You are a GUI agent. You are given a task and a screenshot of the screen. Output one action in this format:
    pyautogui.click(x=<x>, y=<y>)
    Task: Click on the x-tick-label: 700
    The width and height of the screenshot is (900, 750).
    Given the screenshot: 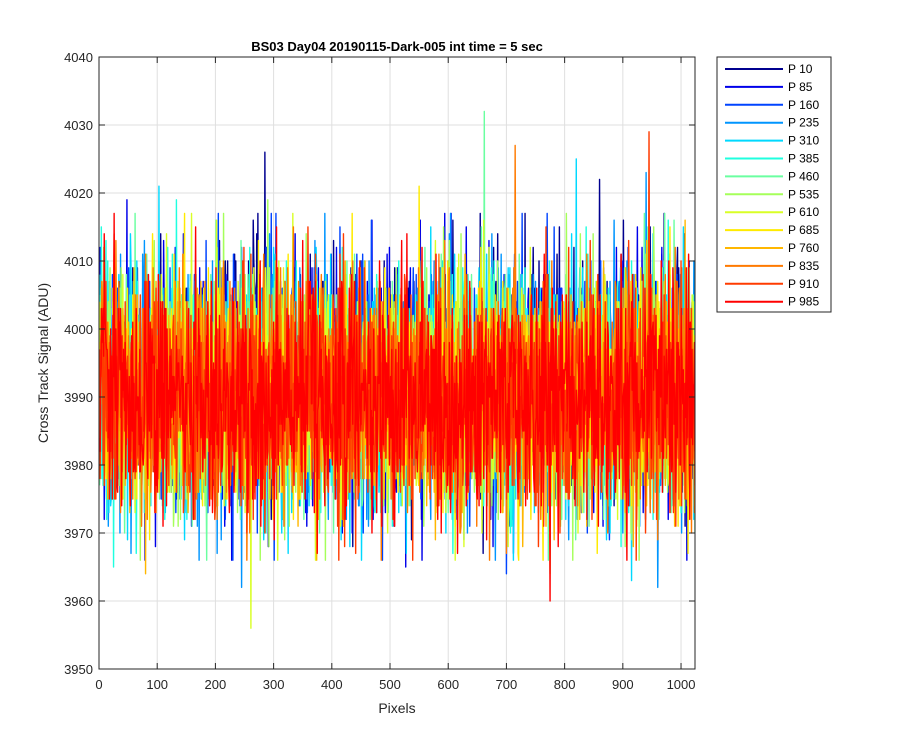 What is the action you would take?
    pyautogui.click(x=507, y=684)
    